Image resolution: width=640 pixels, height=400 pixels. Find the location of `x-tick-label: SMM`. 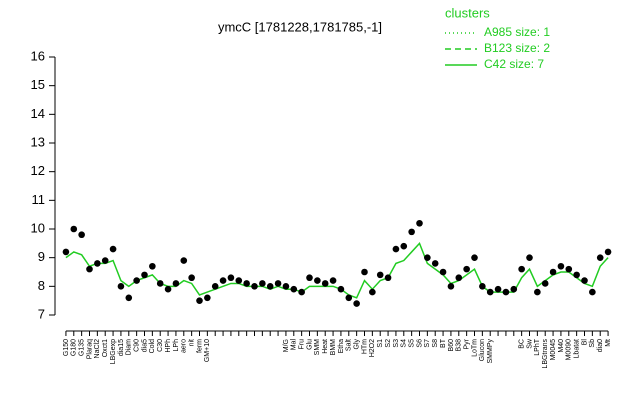

x-tick-label: SMM is located at coordinates (317, 347).